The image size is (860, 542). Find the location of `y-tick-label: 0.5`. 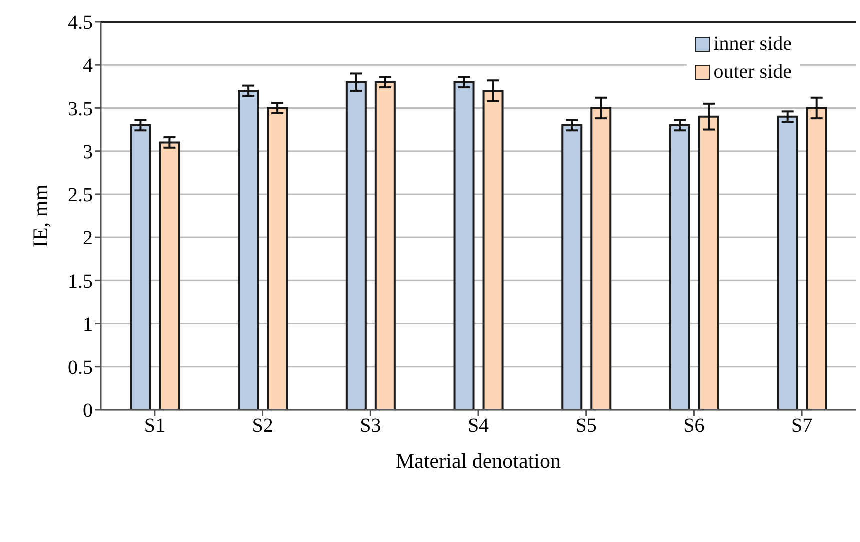

y-tick-label: 0.5 is located at coordinates (80, 367).